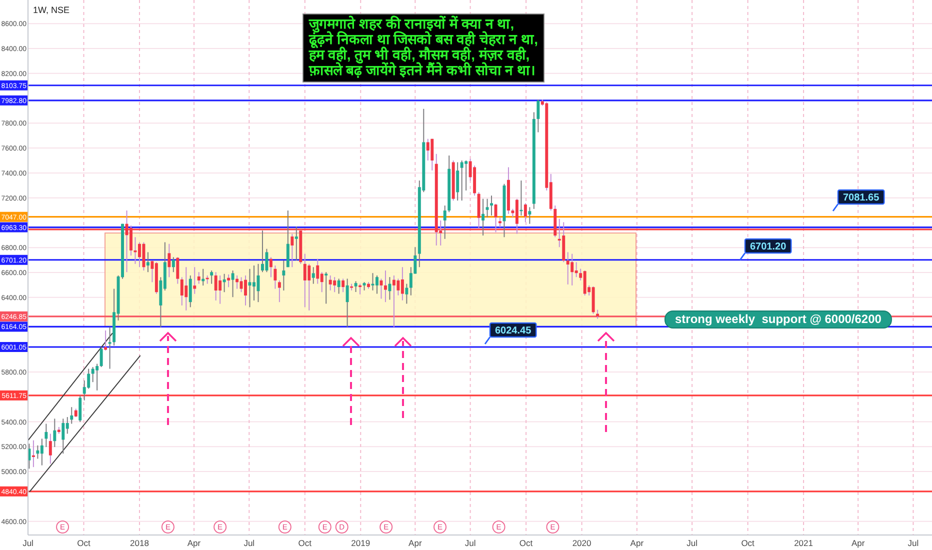 This screenshot has height=550, width=932. What do you see at coordinates (804, 543) in the screenshot?
I see `x-tick-label: 2021` at bounding box center [804, 543].